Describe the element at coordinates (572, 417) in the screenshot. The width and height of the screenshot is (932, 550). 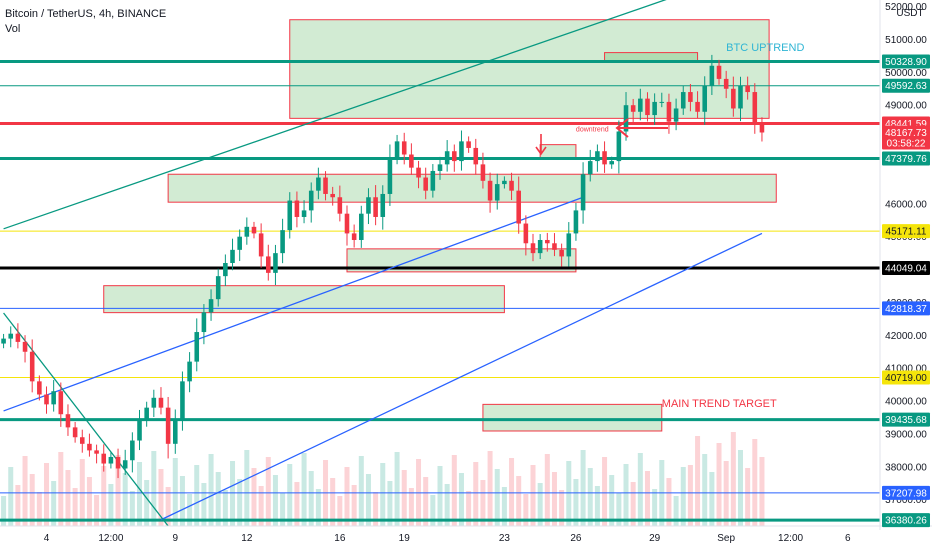
I see `zone-box` at that location.